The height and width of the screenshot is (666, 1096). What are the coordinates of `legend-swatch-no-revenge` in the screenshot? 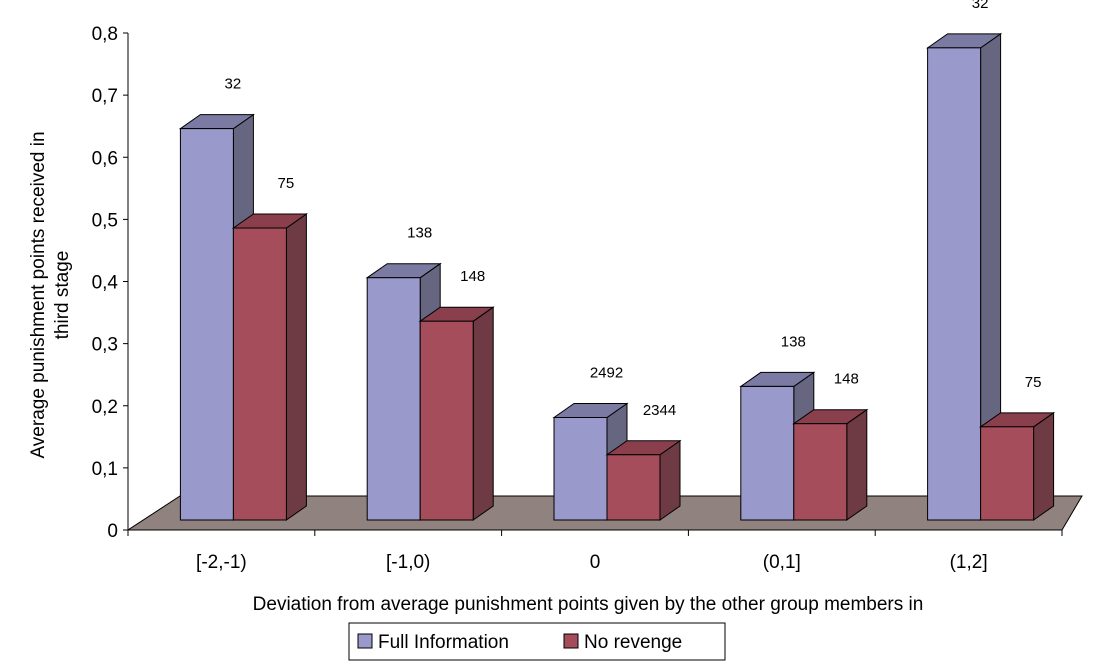 It's located at (571, 641).